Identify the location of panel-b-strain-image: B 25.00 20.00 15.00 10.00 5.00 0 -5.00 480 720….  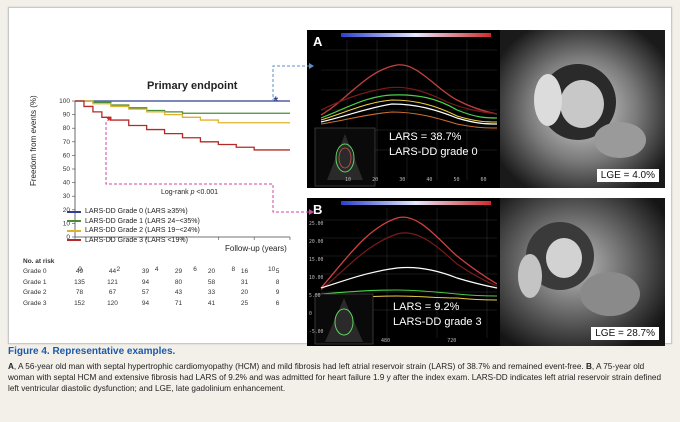
(403, 272).